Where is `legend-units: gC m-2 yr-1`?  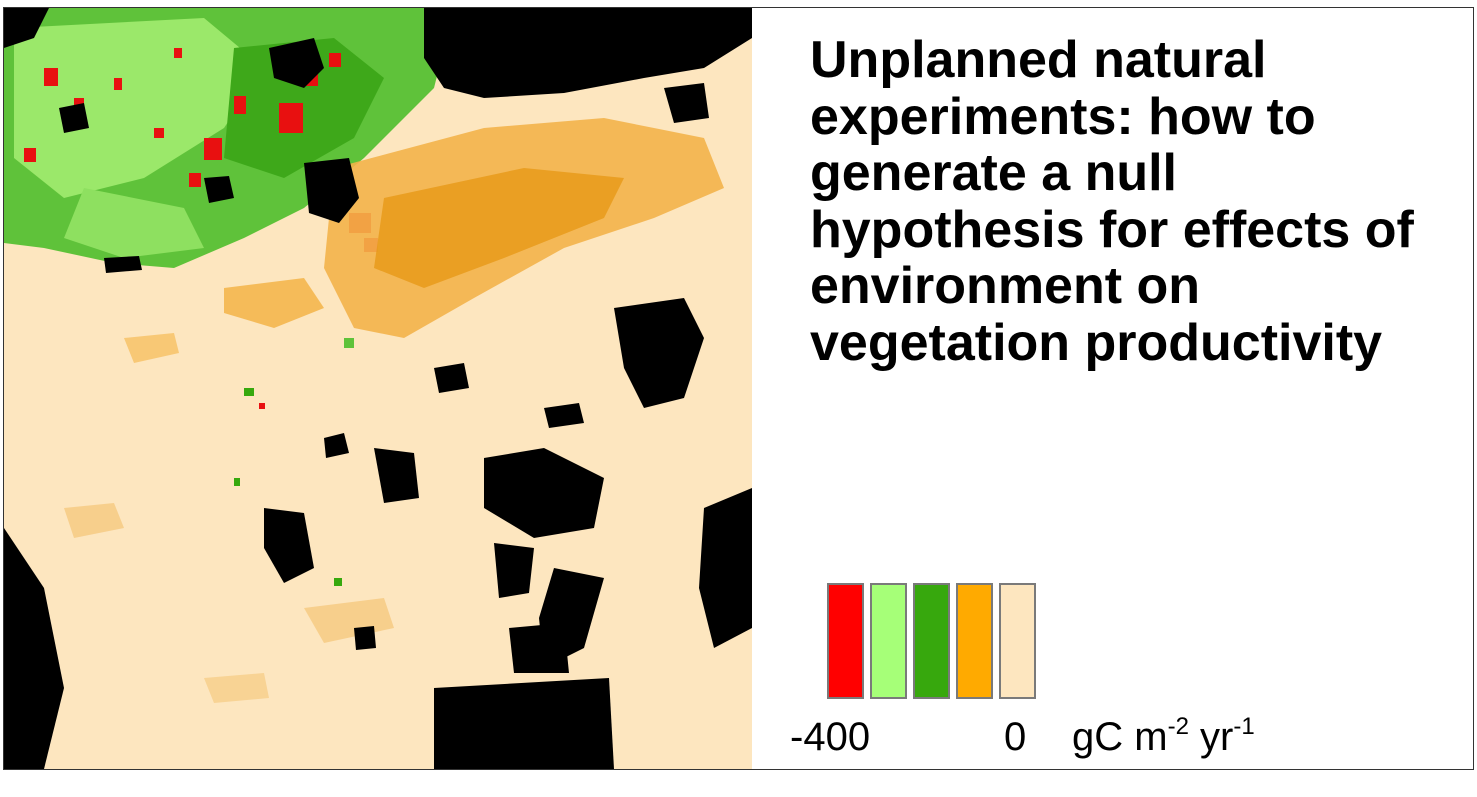 legend-units: gC m-2 yr-1 is located at coordinates (1163, 737).